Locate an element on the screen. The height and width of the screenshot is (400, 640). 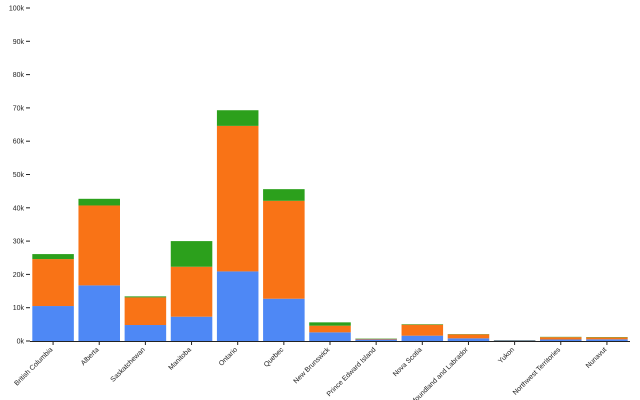
y-tick-label: 90k is located at coordinates (19, 42).